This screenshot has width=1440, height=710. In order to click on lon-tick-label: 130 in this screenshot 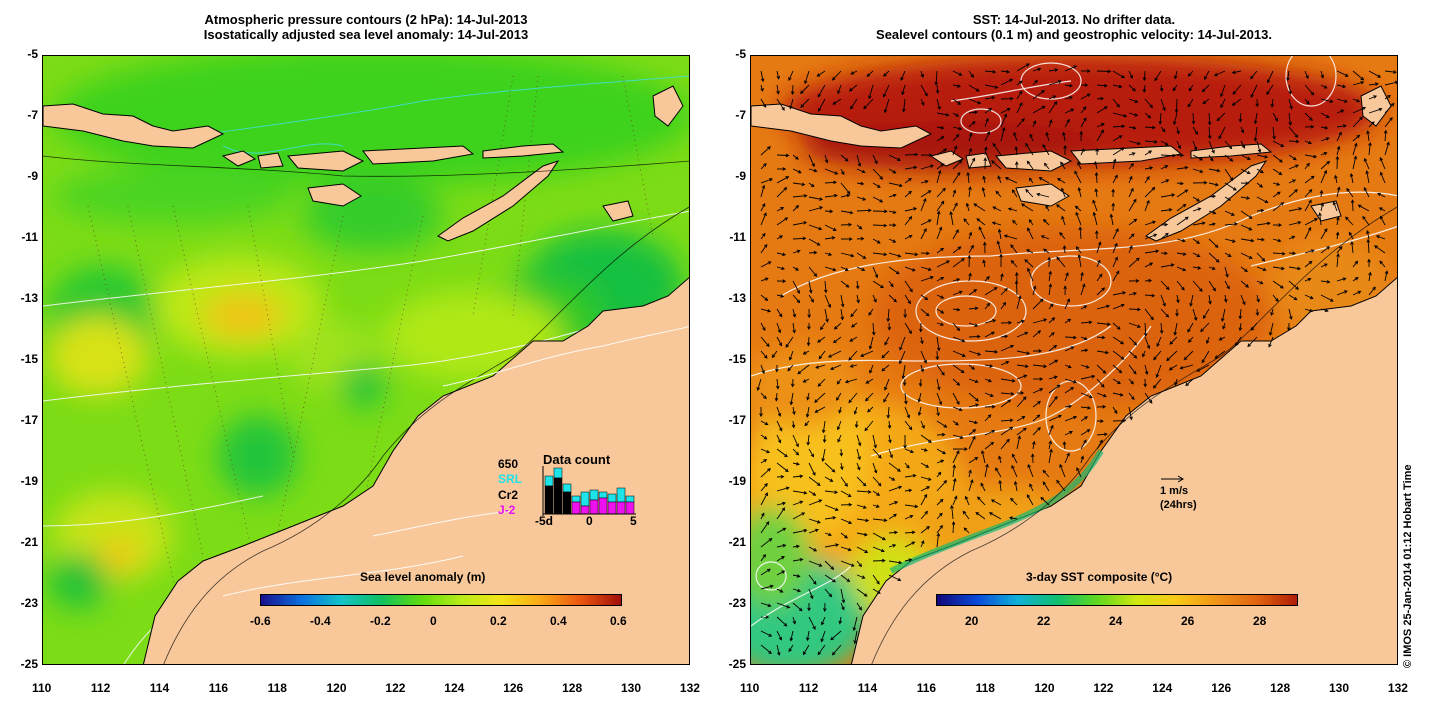, I will do `click(1339, 688)`.